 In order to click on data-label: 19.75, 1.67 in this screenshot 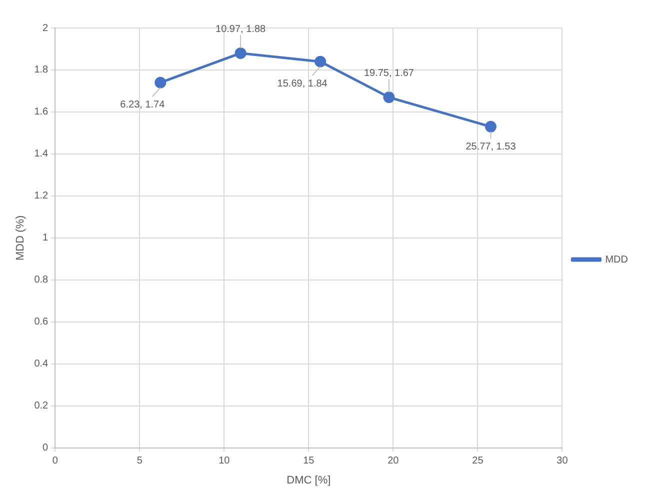, I will do `click(389, 74)`.